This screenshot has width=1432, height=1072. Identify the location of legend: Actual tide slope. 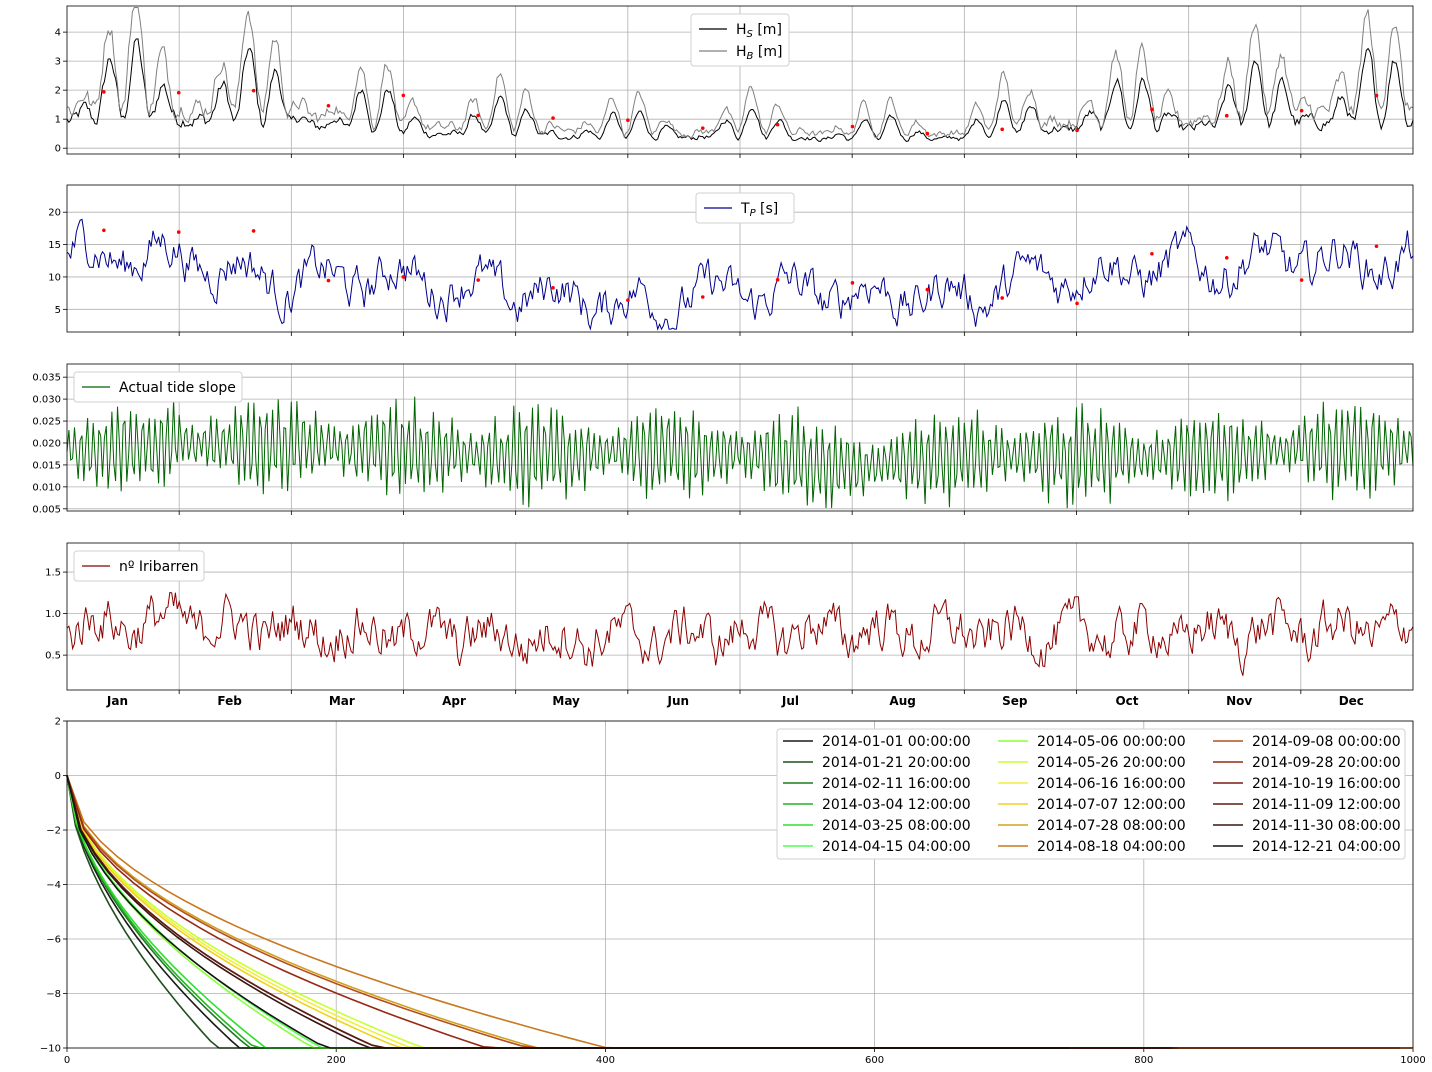
(158, 387).